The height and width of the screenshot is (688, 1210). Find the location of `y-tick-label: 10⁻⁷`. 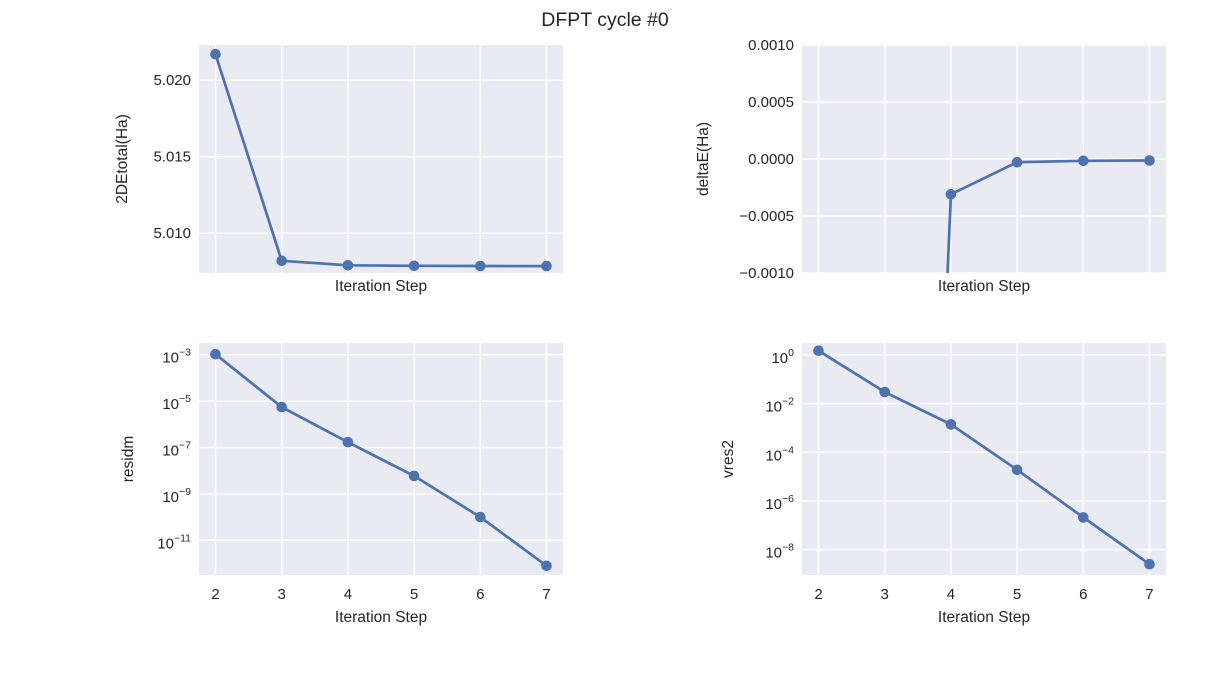

y-tick-label: 10⁻⁷ is located at coordinates (176, 450).